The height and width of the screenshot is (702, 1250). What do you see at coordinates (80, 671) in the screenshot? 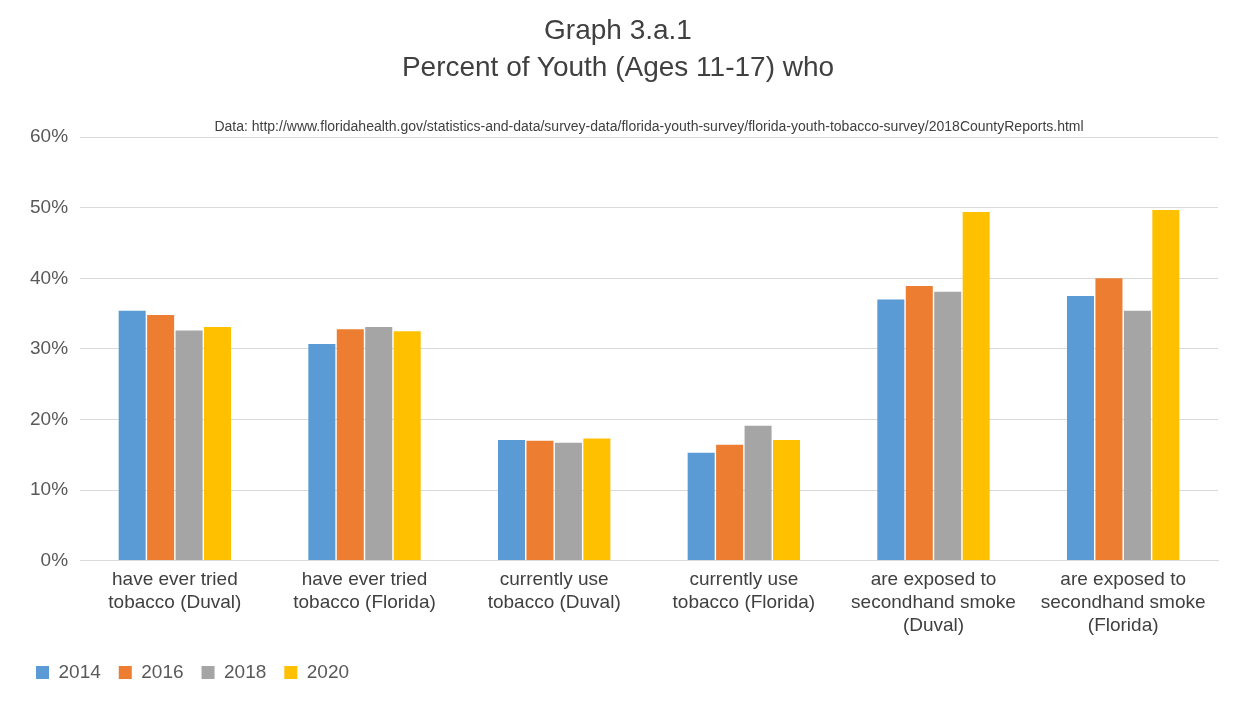
I see `legend-label: 2014` at bounding box center [80, 671].